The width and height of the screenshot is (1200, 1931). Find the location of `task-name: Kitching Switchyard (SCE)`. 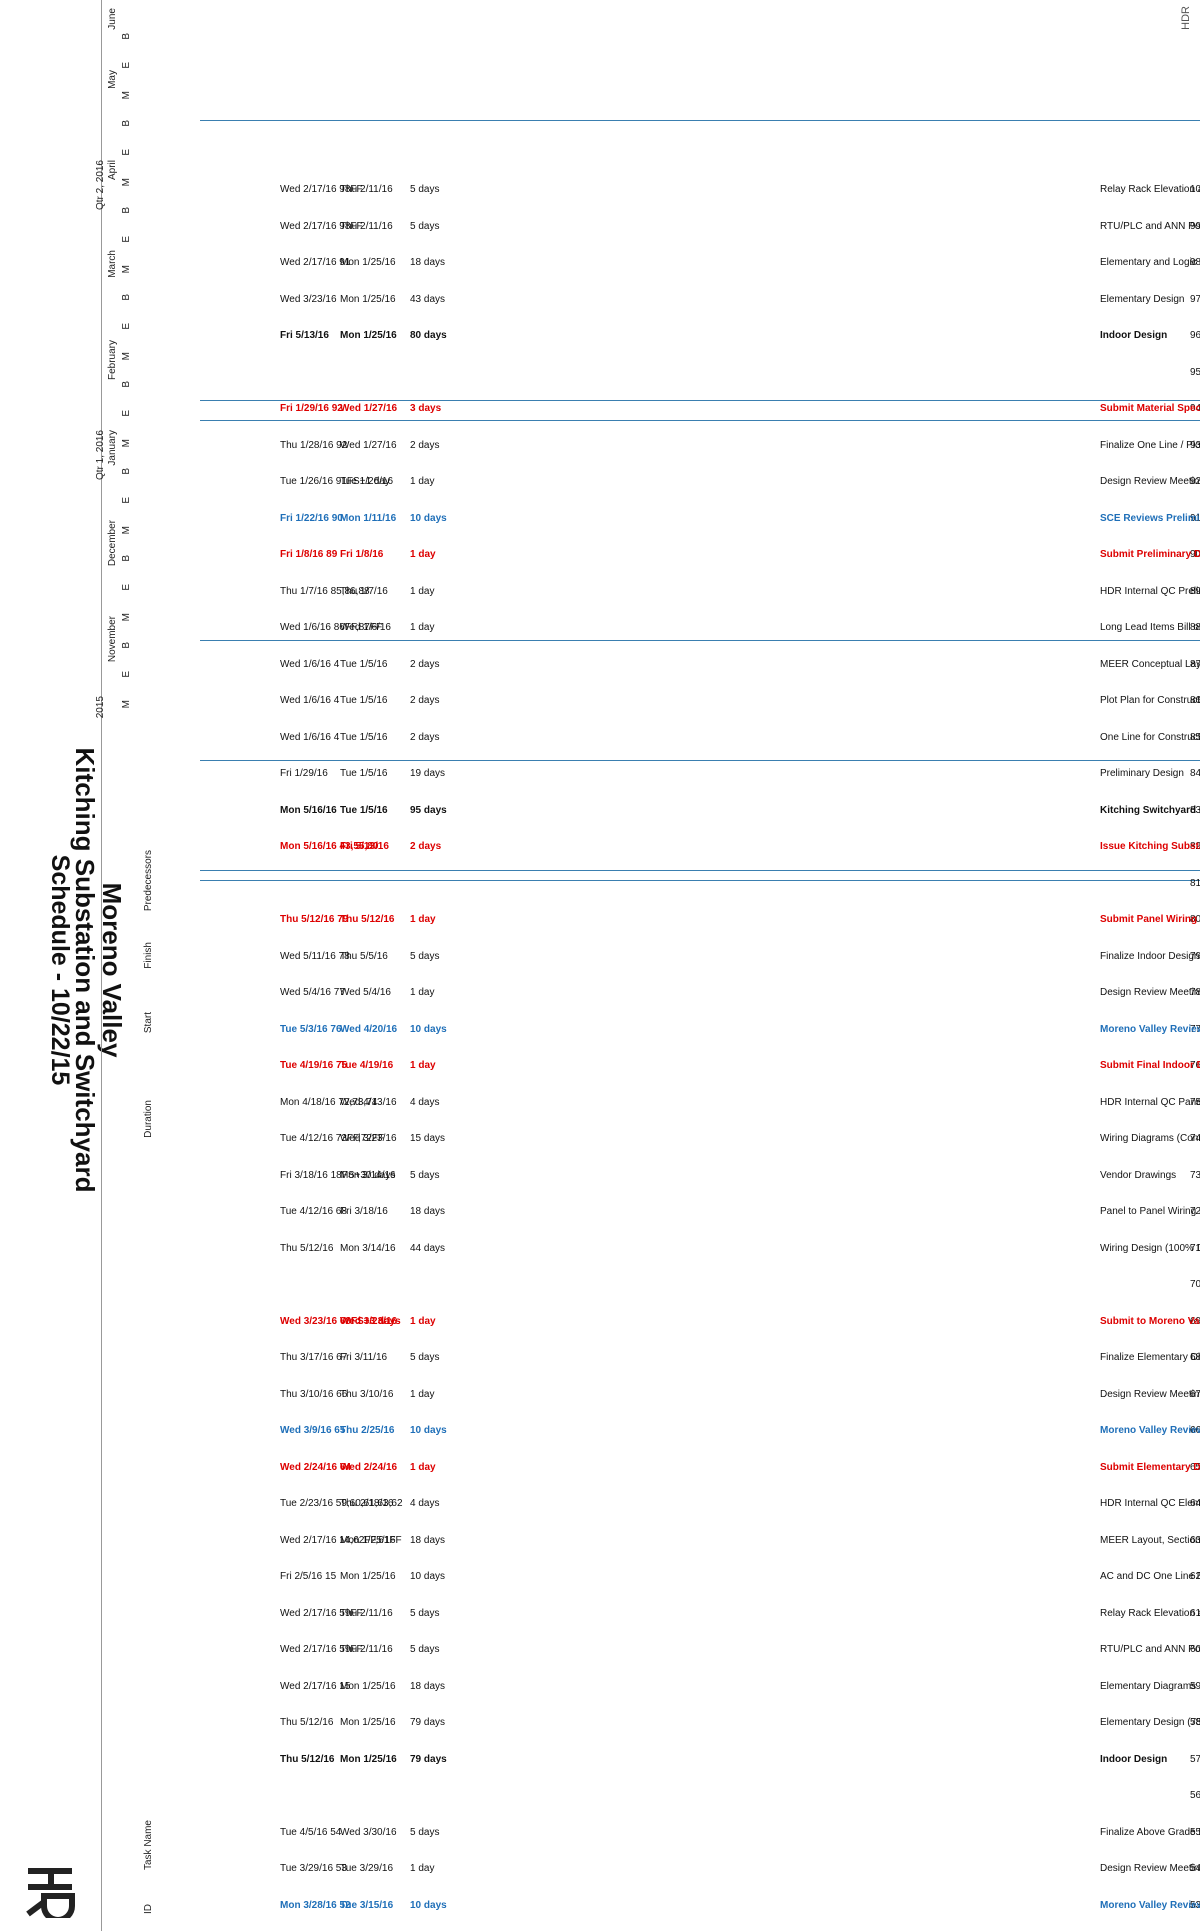

task-name: Kitching Switchyard (SCE) is located at coordinates (1150, 810).